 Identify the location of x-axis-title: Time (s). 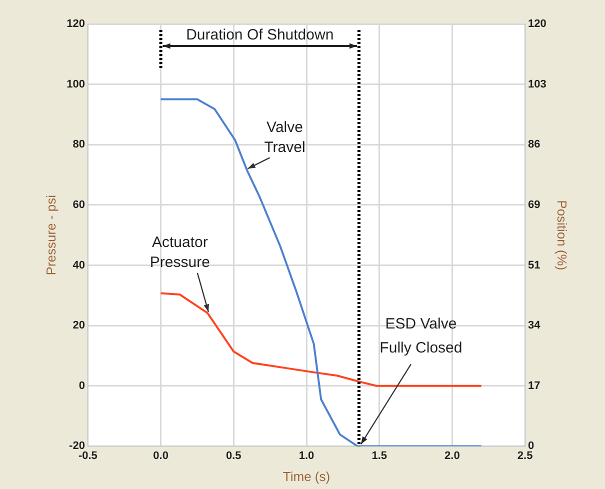
(306, 476).